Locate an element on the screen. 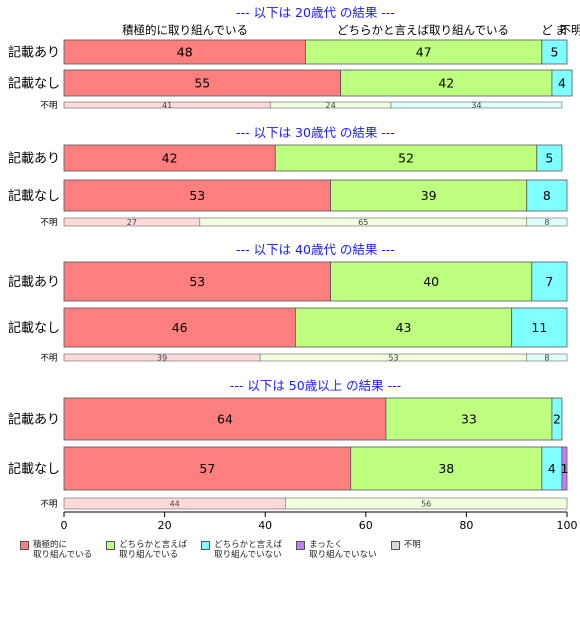  data-label: 7 is located at coordinates (549, 281).